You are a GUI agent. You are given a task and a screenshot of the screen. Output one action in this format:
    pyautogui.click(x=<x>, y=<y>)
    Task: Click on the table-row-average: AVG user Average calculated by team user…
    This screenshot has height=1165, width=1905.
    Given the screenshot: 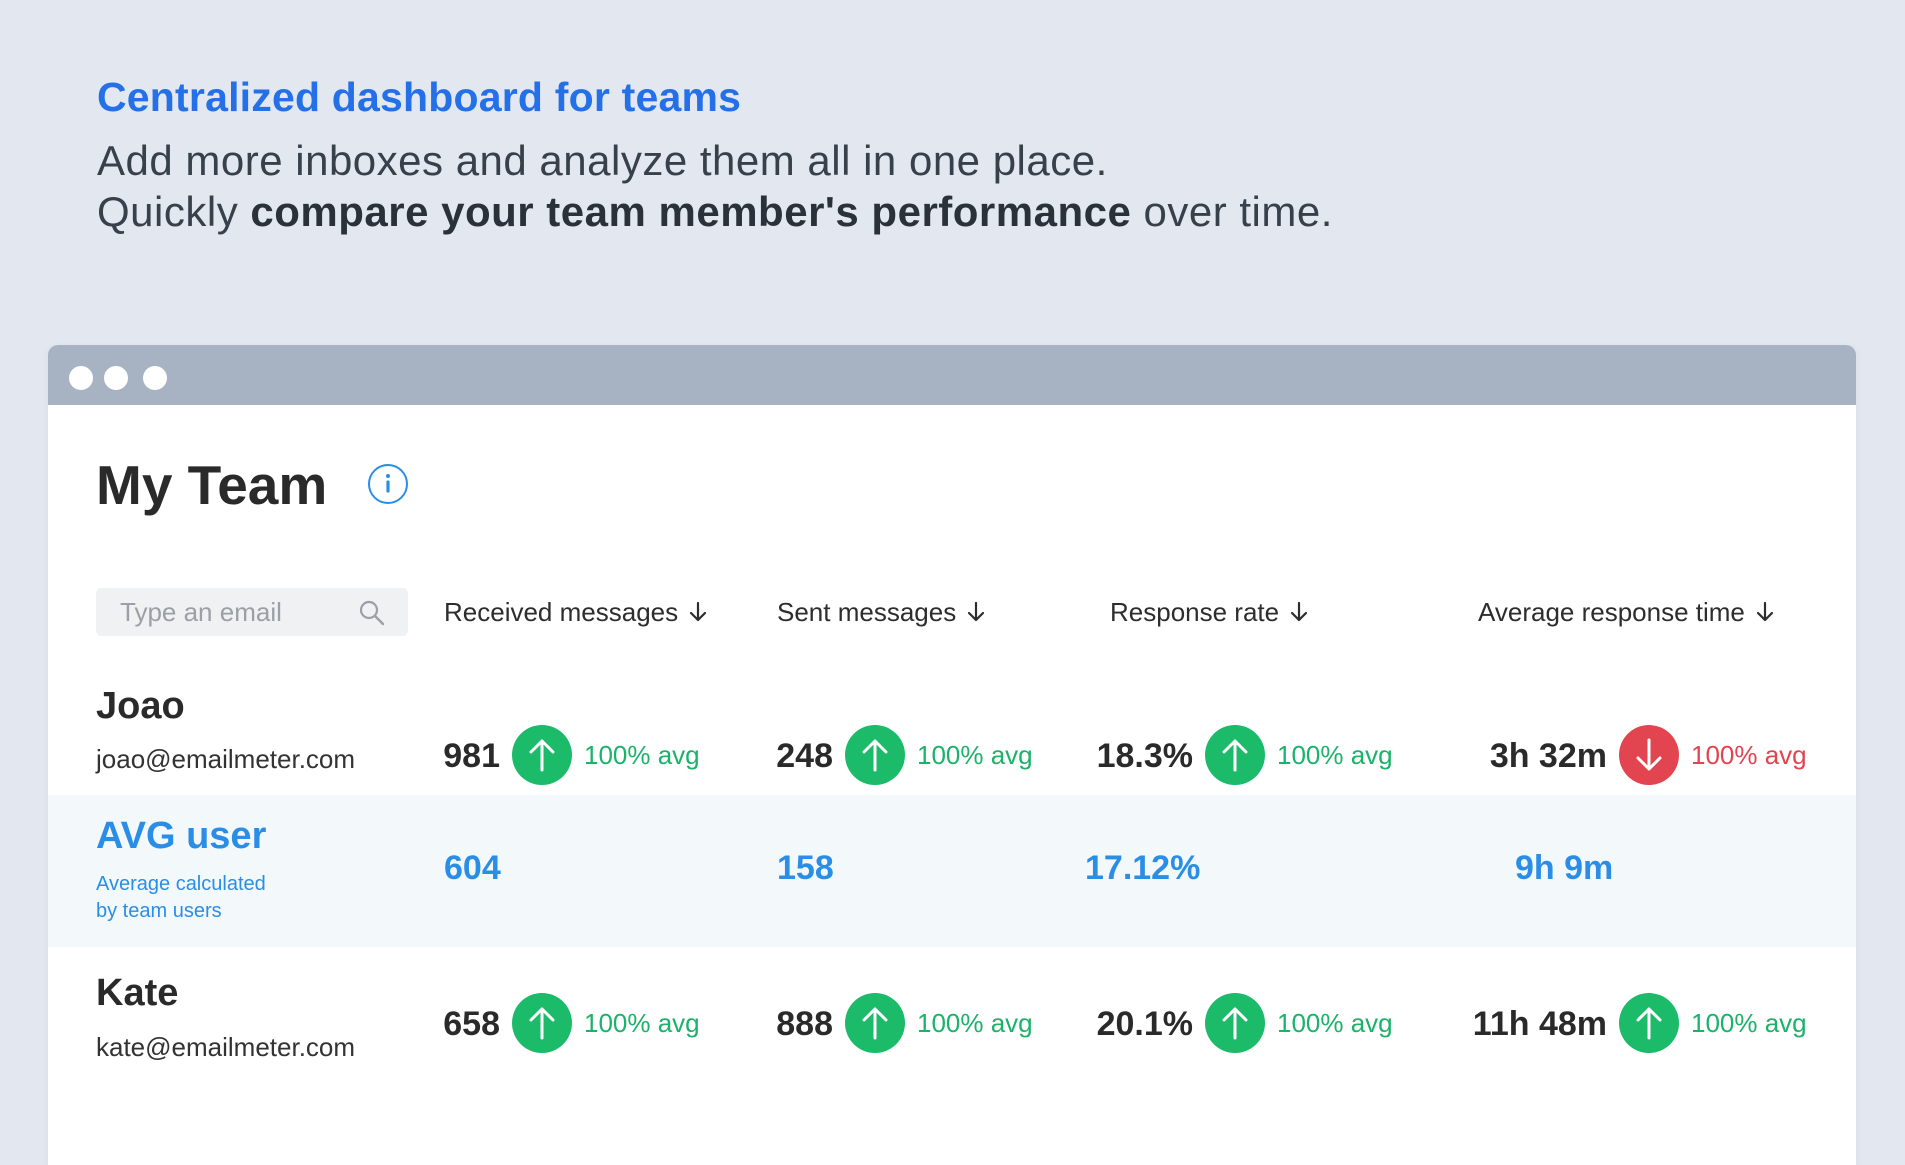 What is the action you would take?
    pyautogui.click(x=952, y=871)
    